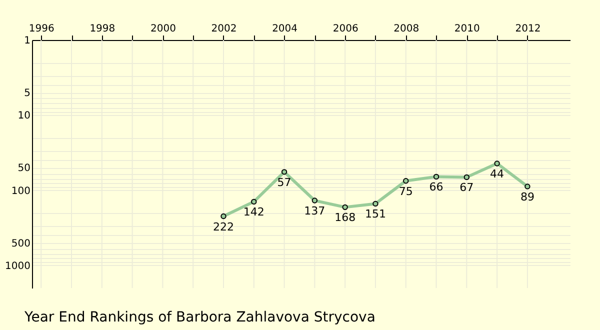  I want to click on data-label: 89, so click(527, 197).